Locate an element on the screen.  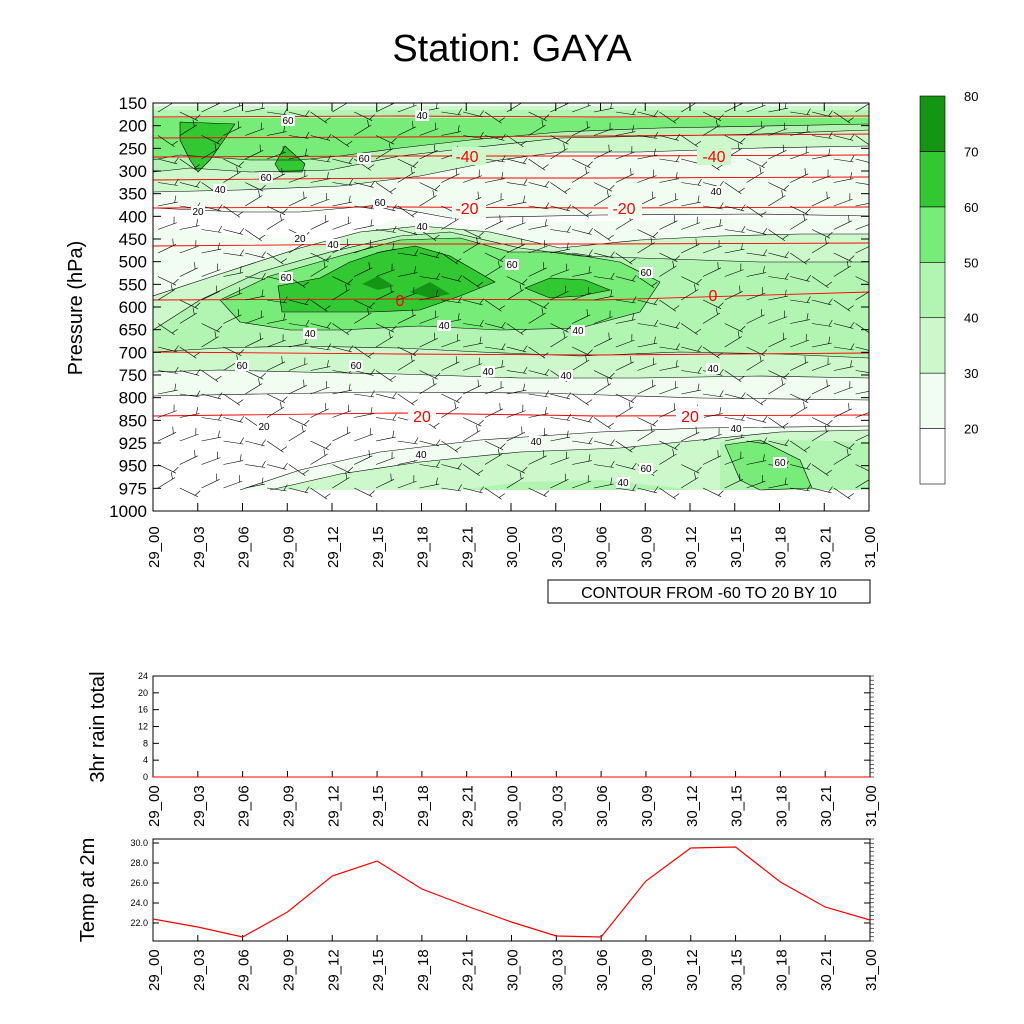
x-tick-label: 29_03 is located at coordinates (199, 806).